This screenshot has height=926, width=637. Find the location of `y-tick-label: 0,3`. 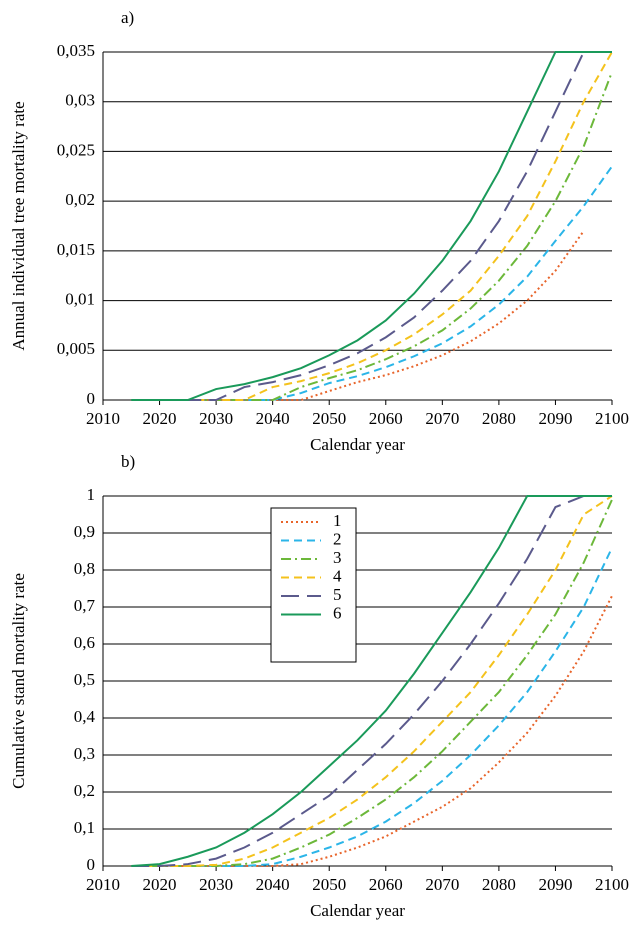

y-tick-label: 0,3 is located at coordinates (84, 753).